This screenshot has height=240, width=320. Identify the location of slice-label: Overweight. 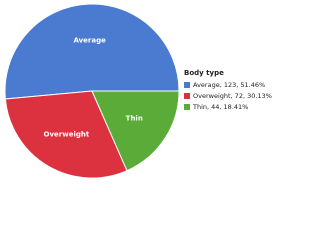
(67, 134).